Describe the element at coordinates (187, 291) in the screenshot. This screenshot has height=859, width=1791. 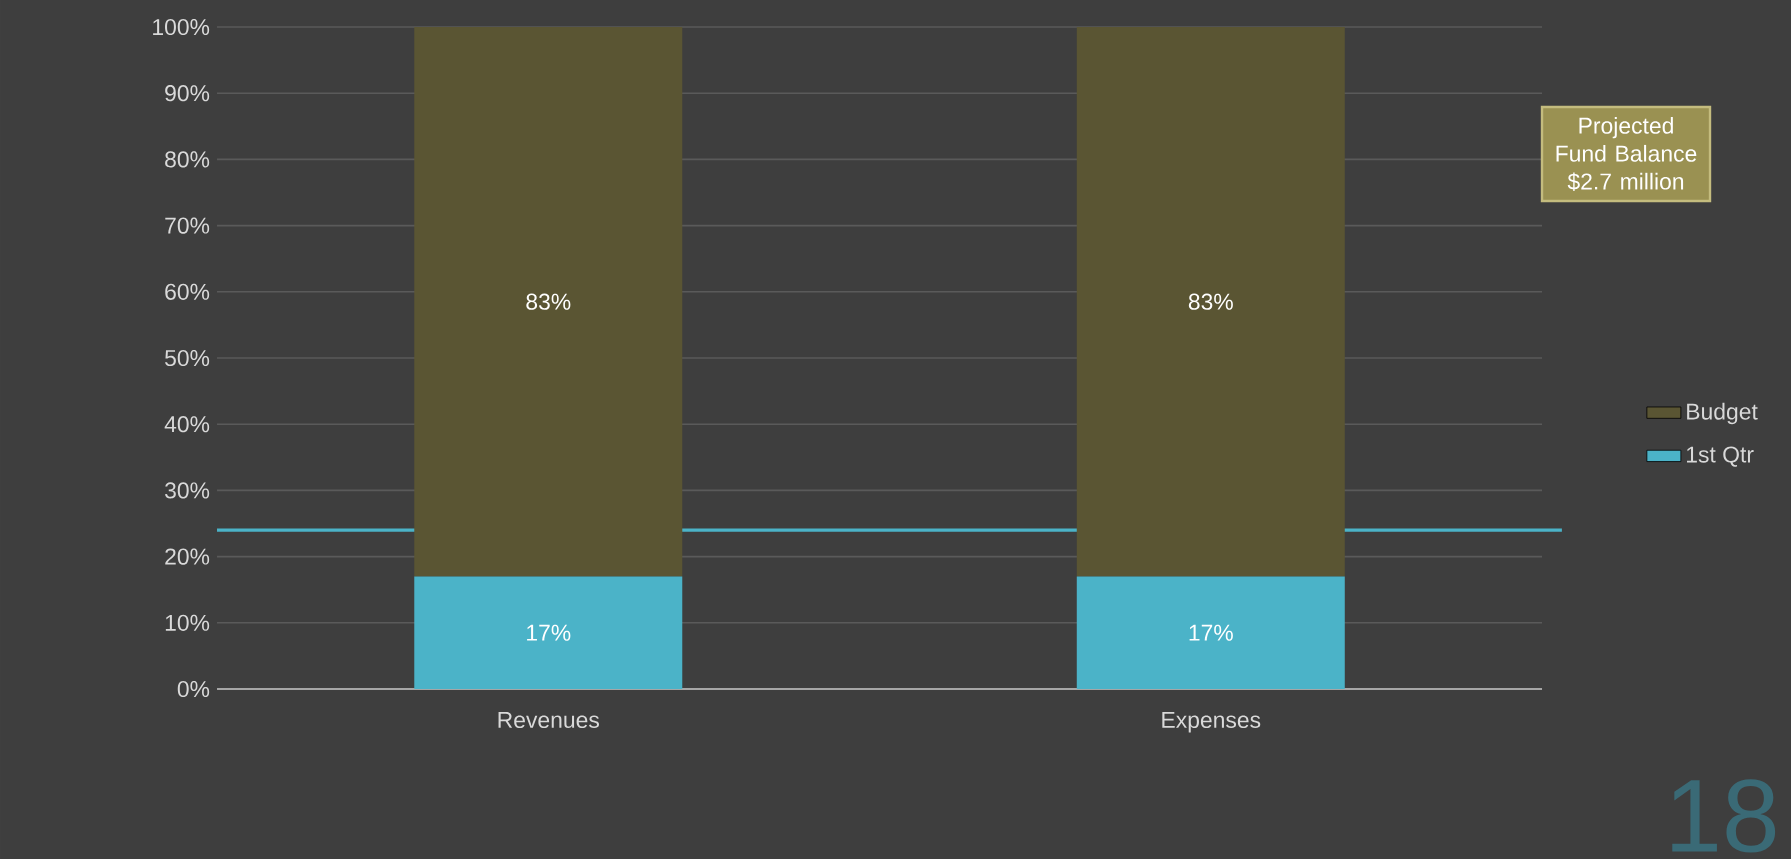
I see `y-tick-label: 60%` at that location.